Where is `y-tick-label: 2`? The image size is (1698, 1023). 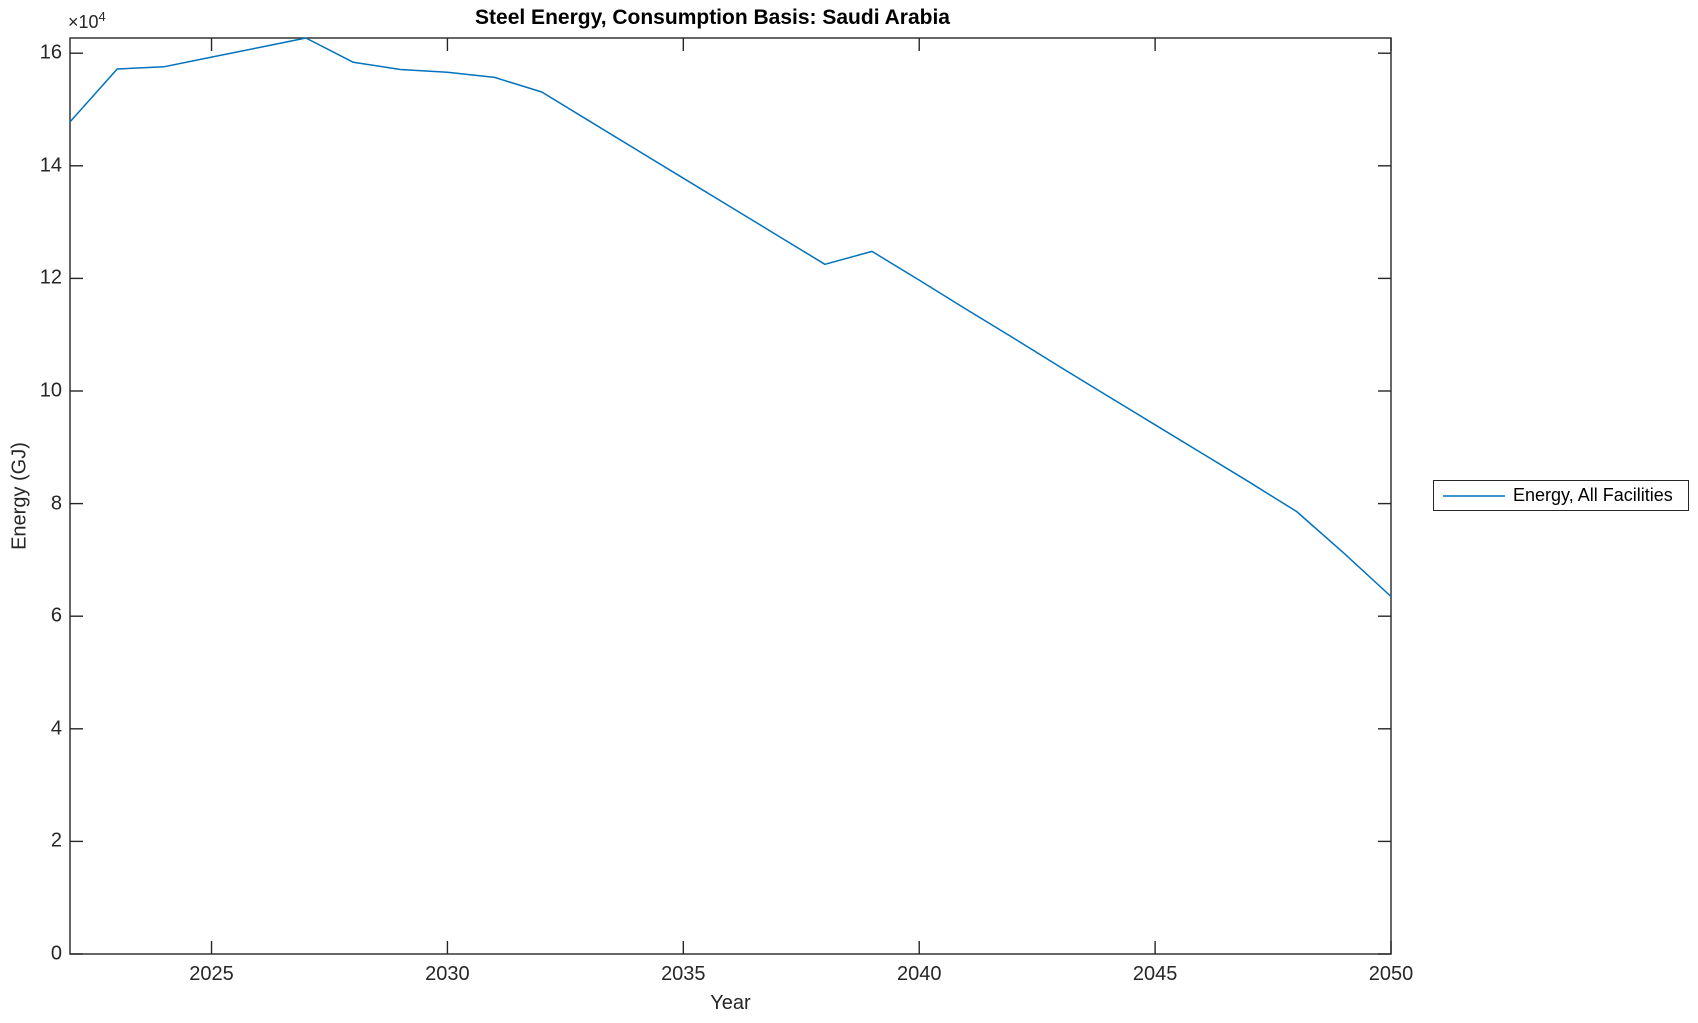
y-tick-label: 2 is located at coordinates (56, 840).